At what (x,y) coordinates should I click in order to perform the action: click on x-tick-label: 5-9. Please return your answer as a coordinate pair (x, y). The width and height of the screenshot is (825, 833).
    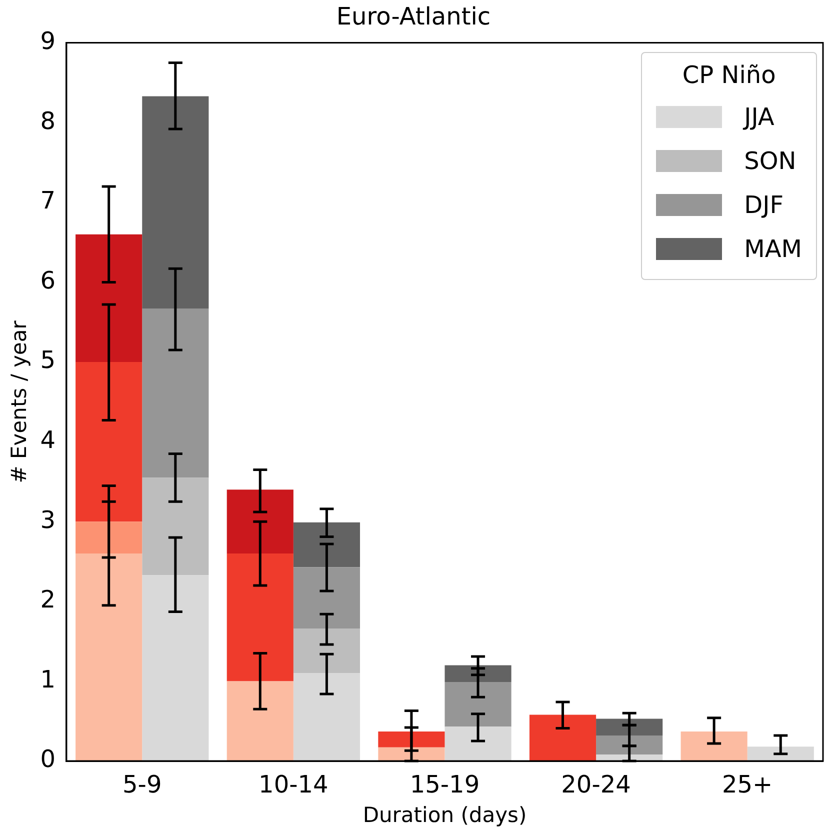
    Looking at the image, I should click on (142, 784).